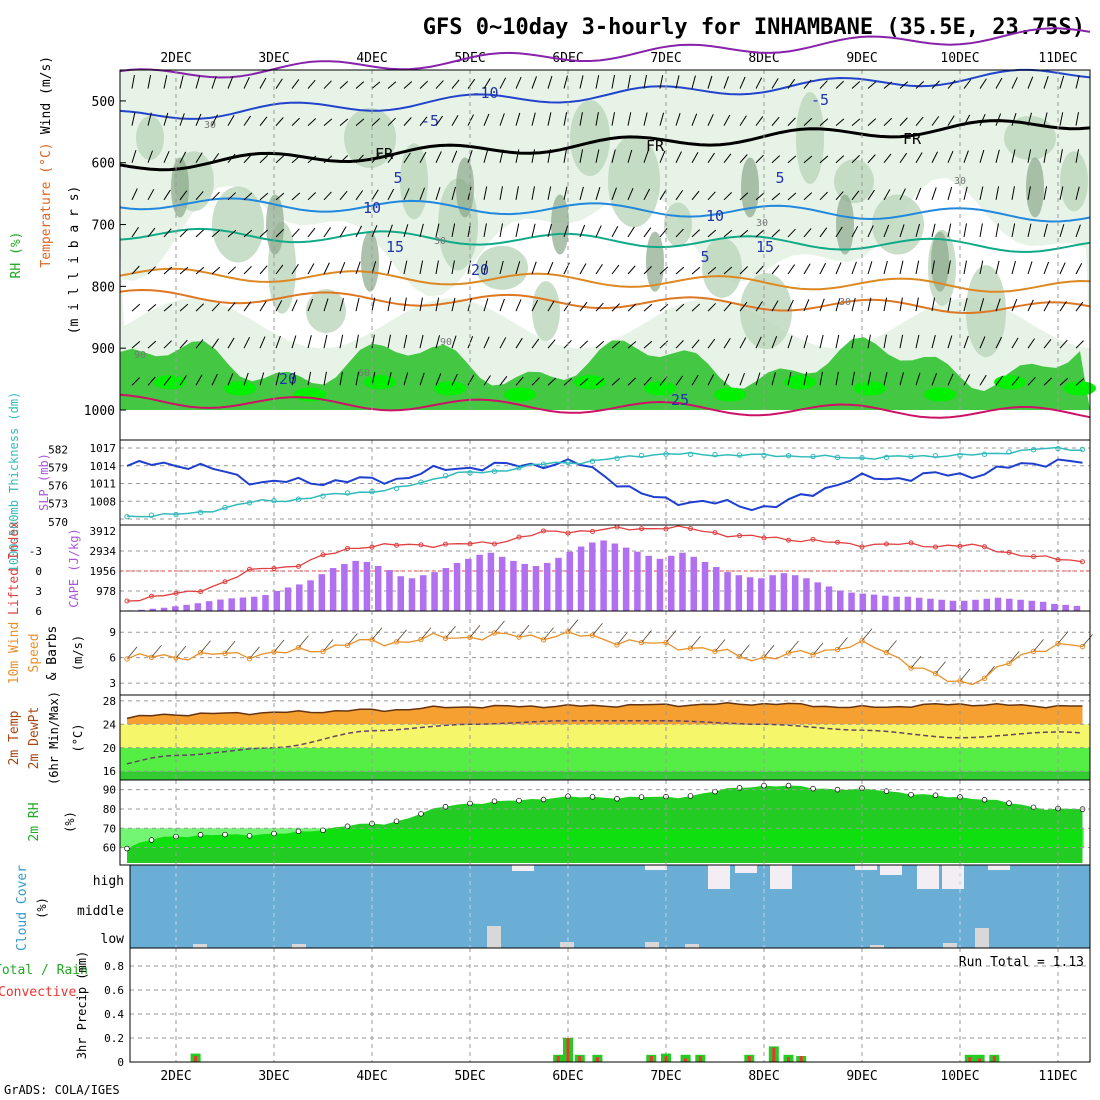  Describe the element at coordinates (14, 482) in the screenshot. I see `thickness-axis-label: 1000-500mb Thickness (dm)` at that location.